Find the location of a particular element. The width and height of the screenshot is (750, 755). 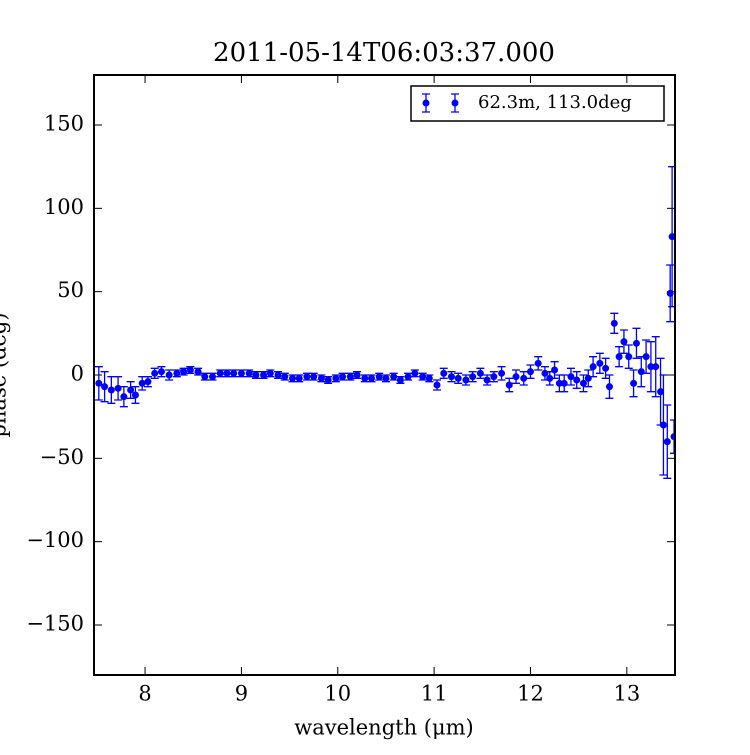

y-tick-label: −150 is located at coordinates (55, 624).